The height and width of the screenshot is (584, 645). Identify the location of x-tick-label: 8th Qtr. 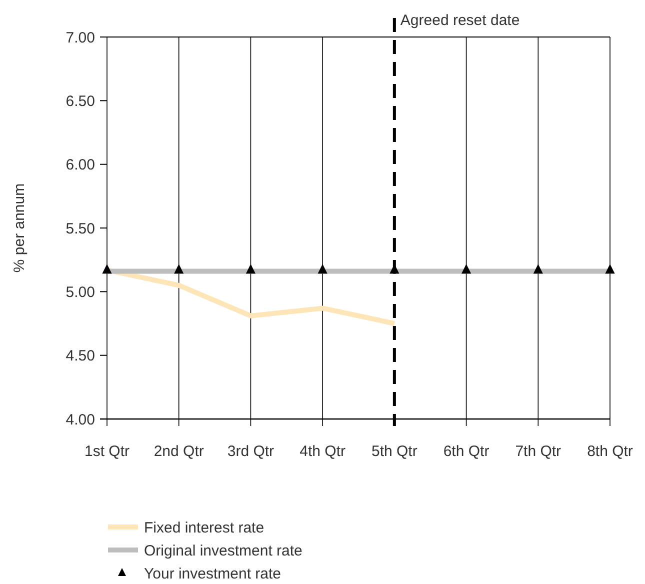
(610, 451).